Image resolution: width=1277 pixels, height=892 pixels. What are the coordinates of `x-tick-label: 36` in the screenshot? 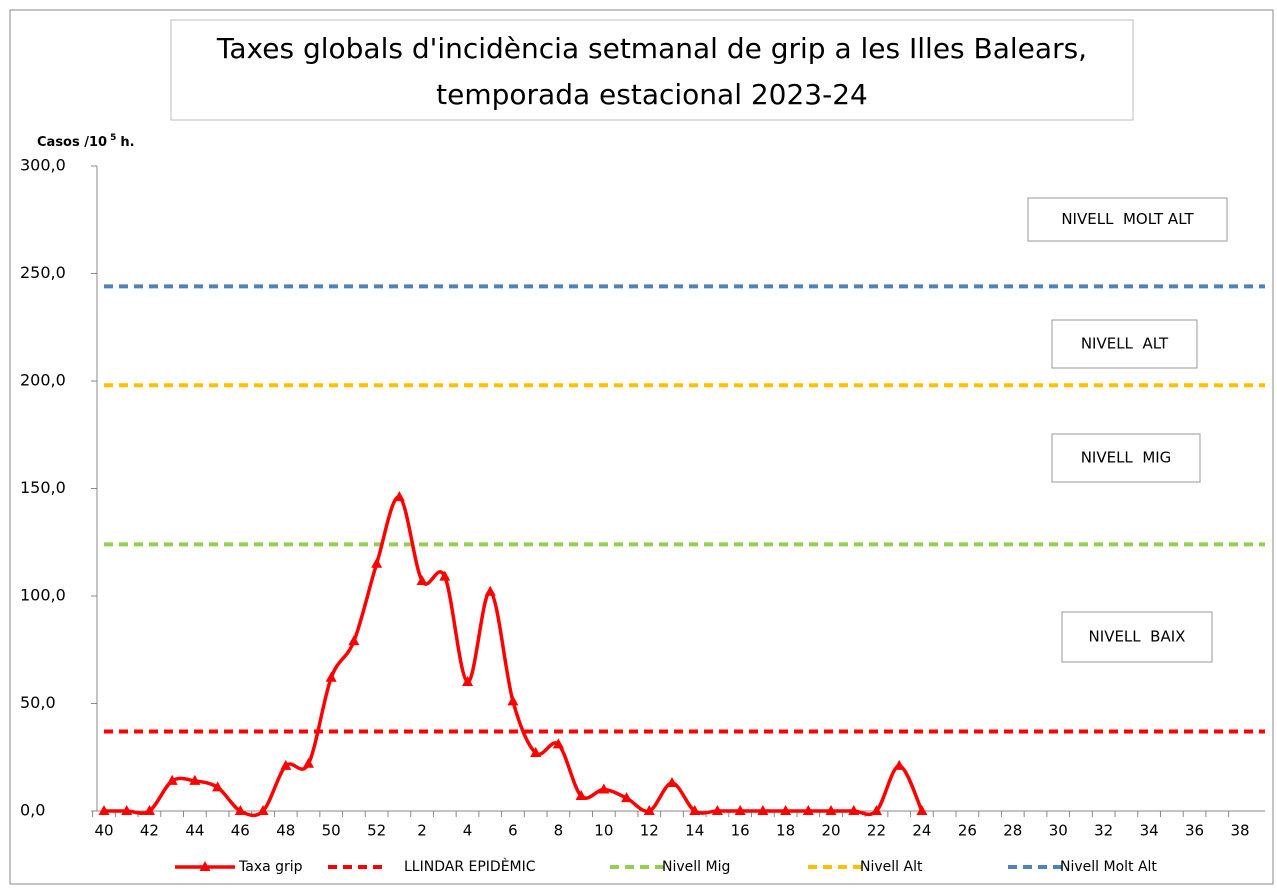 It's located at (1194, 831).